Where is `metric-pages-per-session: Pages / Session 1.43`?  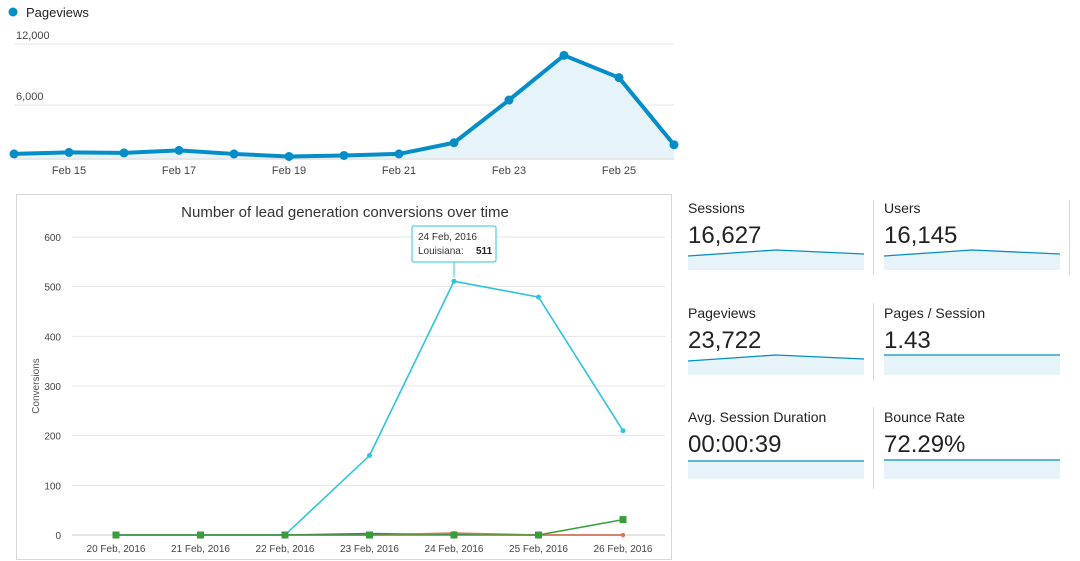
metric-pages-per-session: Pages / Session 1.43 is located at coordinates (972, 340).